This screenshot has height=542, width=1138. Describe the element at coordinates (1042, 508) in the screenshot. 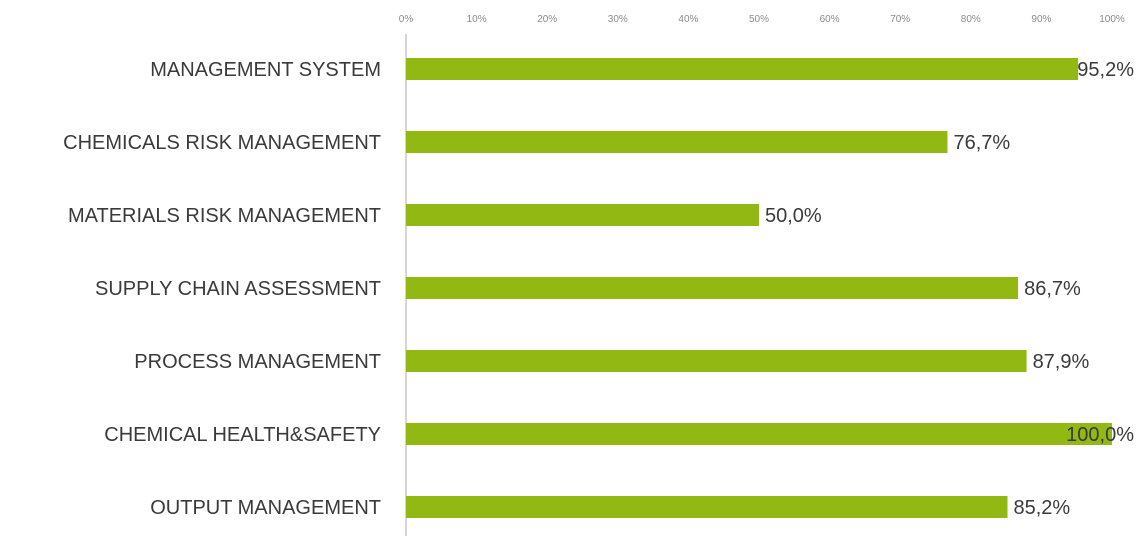

I see `data-label: 85,2%` at that location.